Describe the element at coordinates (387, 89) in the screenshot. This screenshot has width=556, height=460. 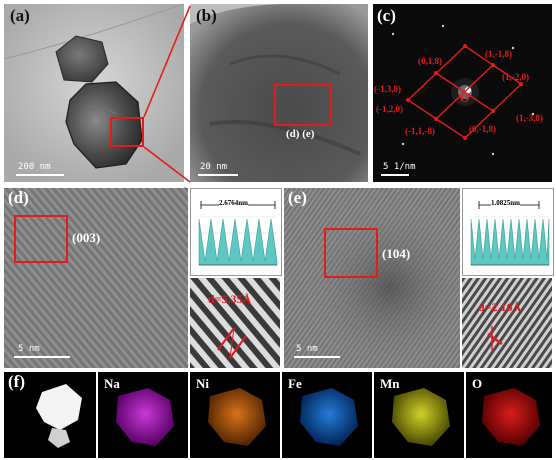
I see `saed-index: (-1,3,8)` at that location.